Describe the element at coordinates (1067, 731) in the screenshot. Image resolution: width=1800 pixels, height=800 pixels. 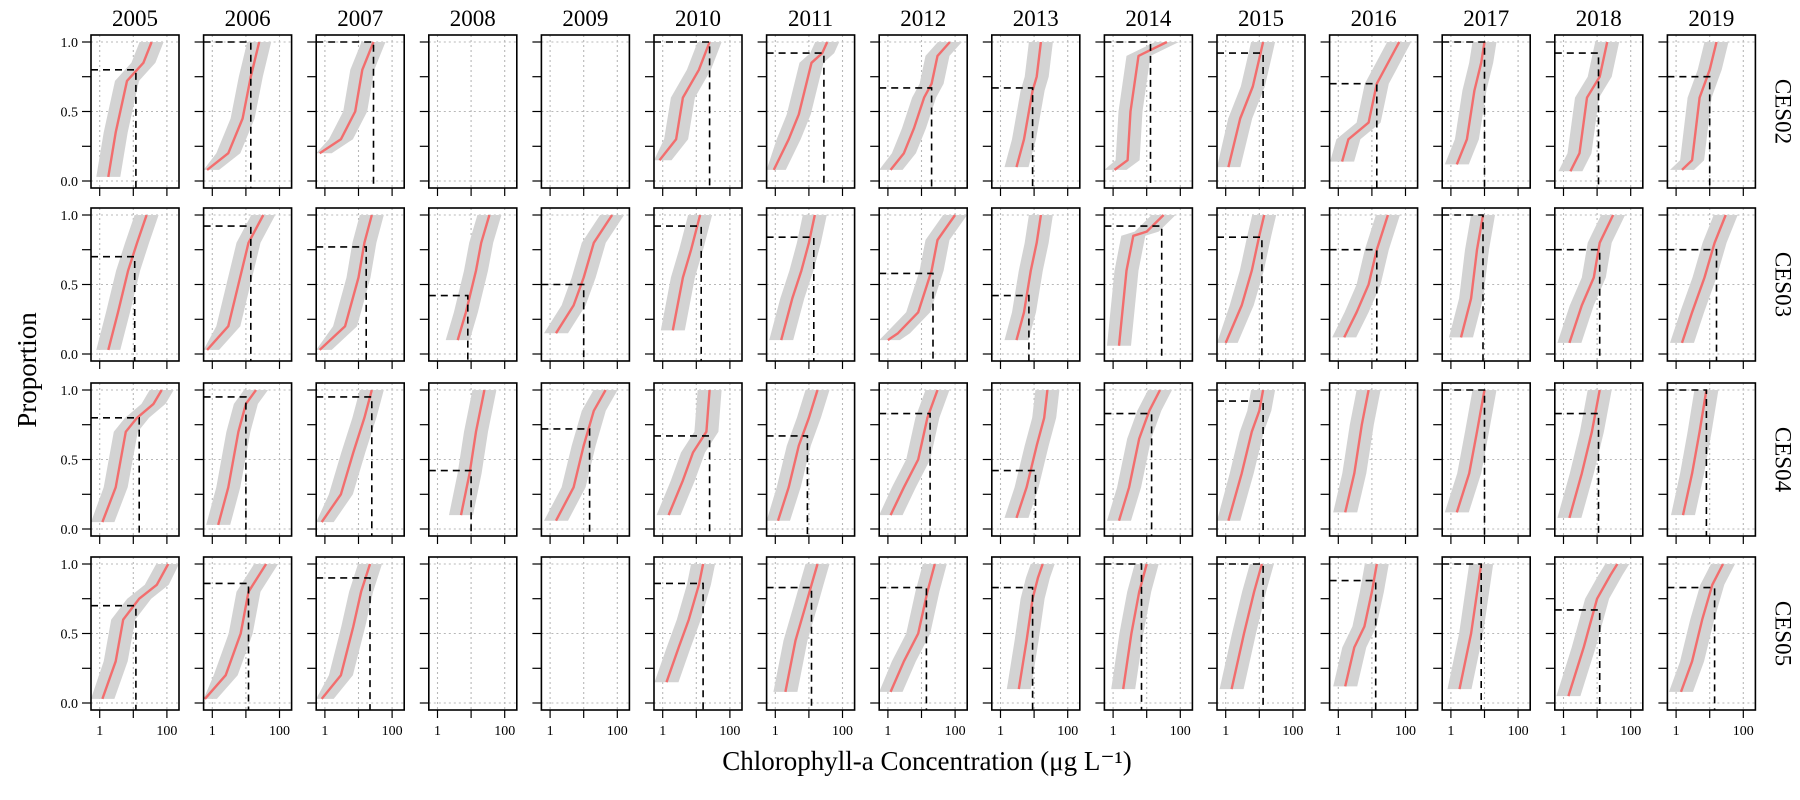
I see `x-tick-label-2013-100: 100` at that location.